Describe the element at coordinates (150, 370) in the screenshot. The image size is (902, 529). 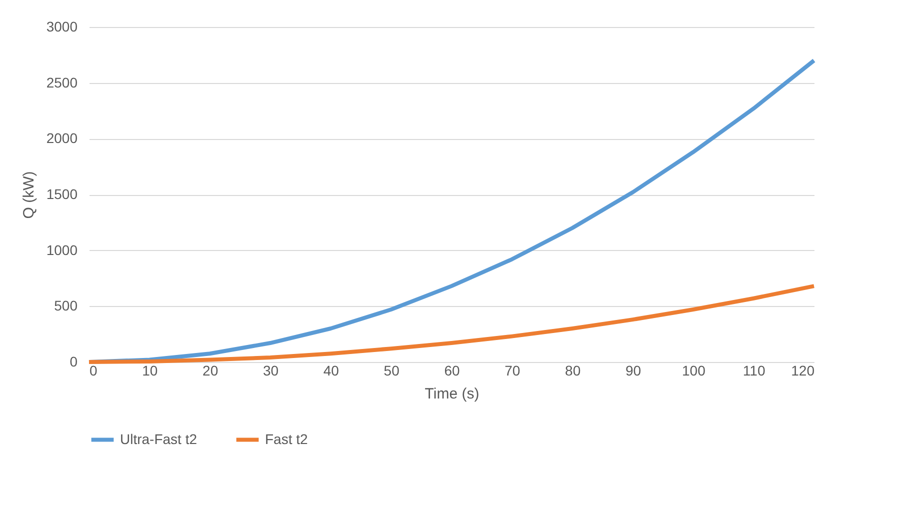
I see `x-tick-label: 10` at that location.